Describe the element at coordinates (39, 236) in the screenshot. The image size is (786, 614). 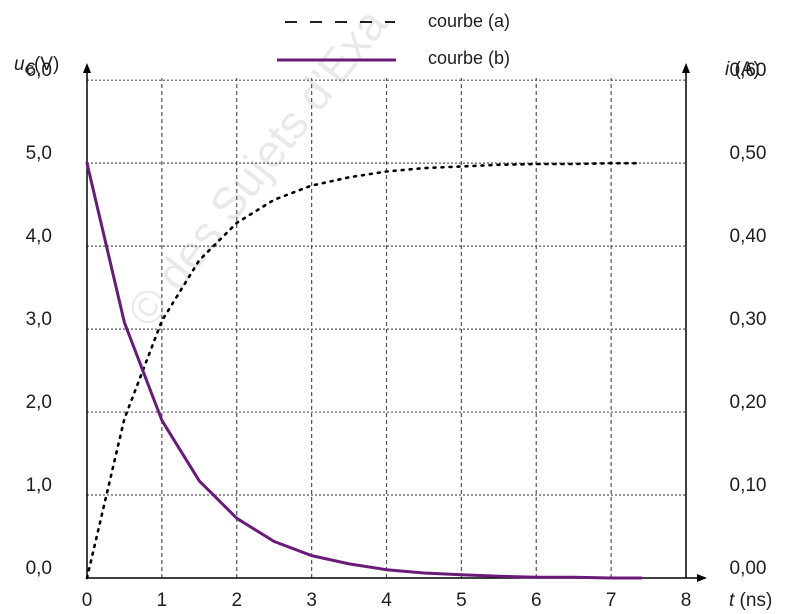
I see `y-left-tick-label: 4,0` at that location.